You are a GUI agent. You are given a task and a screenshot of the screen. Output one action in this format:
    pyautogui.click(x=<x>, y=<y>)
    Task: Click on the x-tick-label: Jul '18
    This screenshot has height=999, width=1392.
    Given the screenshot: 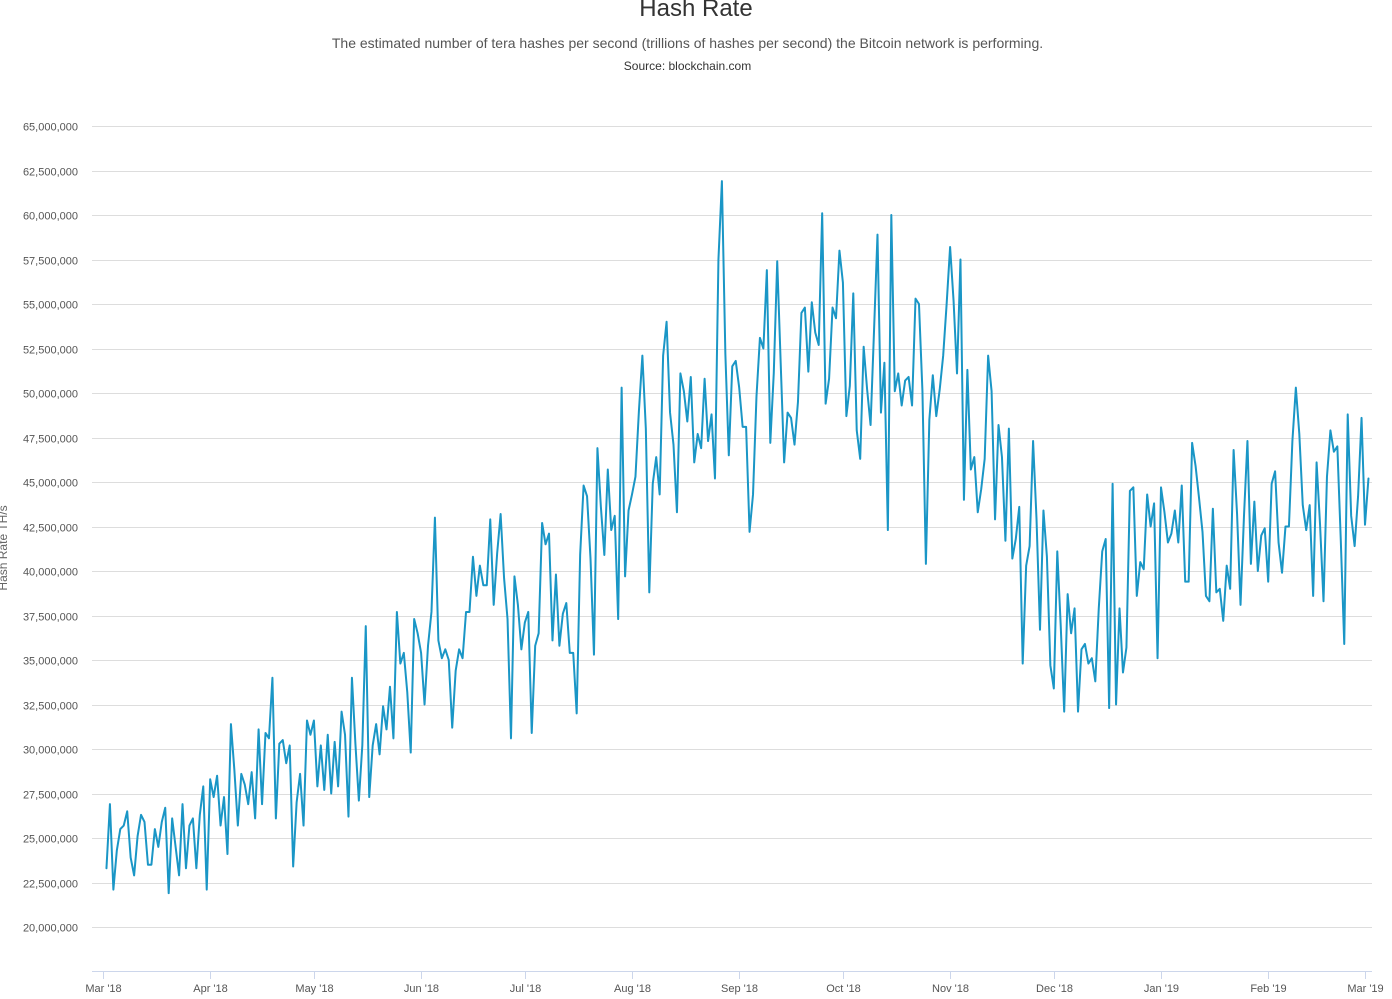 What is the action you would take?
    pyautogui.click(x=525, y=989)
    